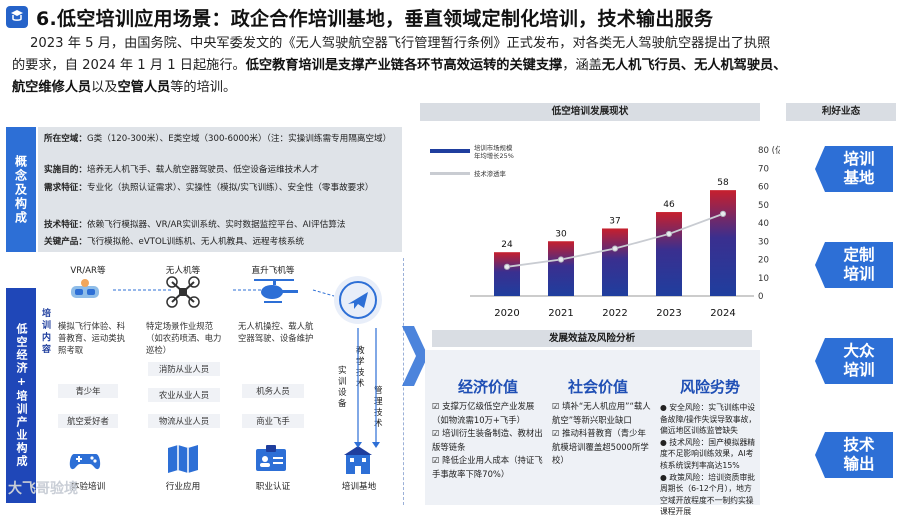 This screenshot has height=518, width=900. Describe the element at coordinates (17, 17) in the screenshot. I see `header-icon` at that location.